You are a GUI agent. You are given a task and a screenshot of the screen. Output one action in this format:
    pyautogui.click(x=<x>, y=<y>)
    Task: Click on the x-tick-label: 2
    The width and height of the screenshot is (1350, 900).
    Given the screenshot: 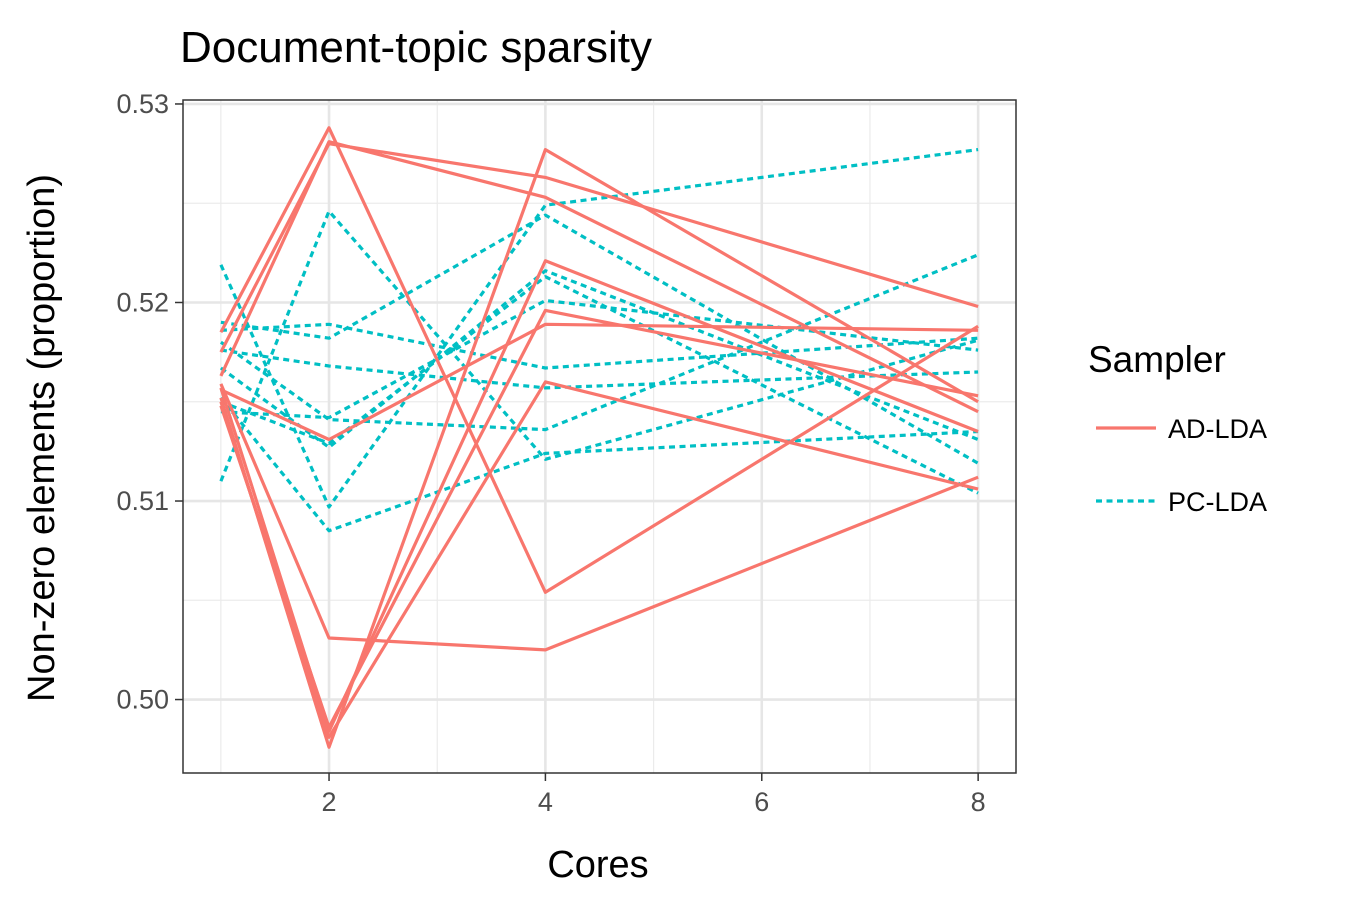 What is the action you would take?
    pyautogui.click(x=329, y=802)
    